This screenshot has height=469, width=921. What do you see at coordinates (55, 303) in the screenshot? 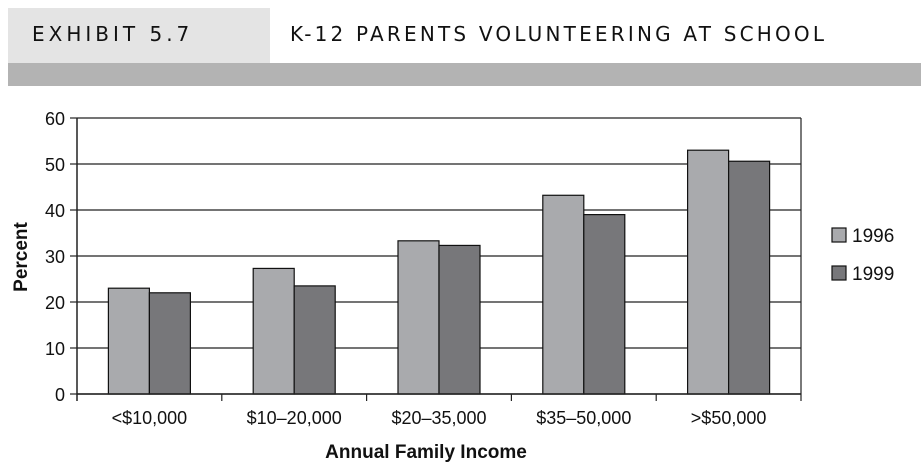
I see `y-tick-label: 20` at bounding box center [55, 303].